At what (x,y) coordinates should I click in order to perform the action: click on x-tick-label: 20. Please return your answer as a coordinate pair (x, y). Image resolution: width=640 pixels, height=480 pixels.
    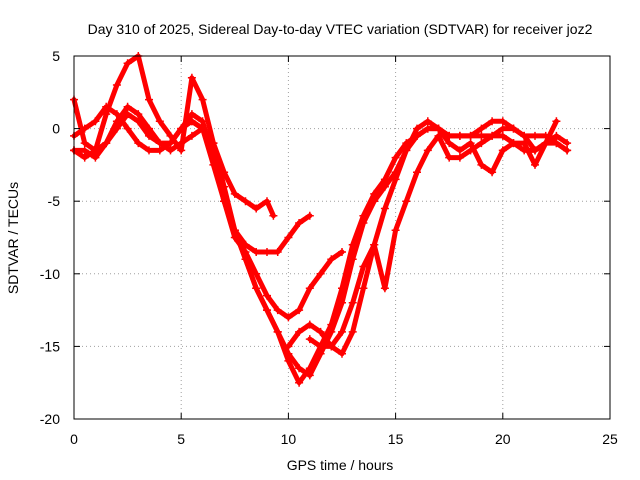
    Looking at the image, I should click on (503, 439).